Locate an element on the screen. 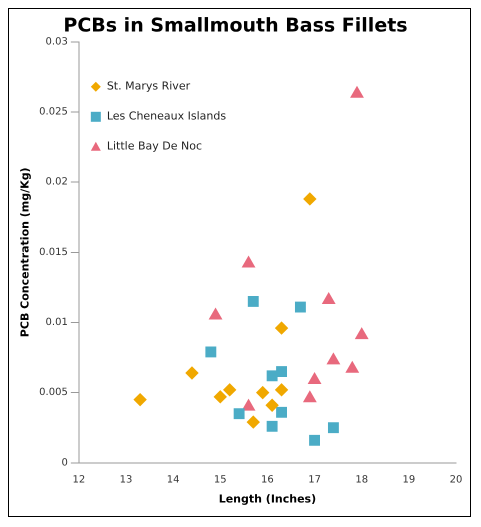  x-tick-label: 15 is located at coordinates (220, 480).